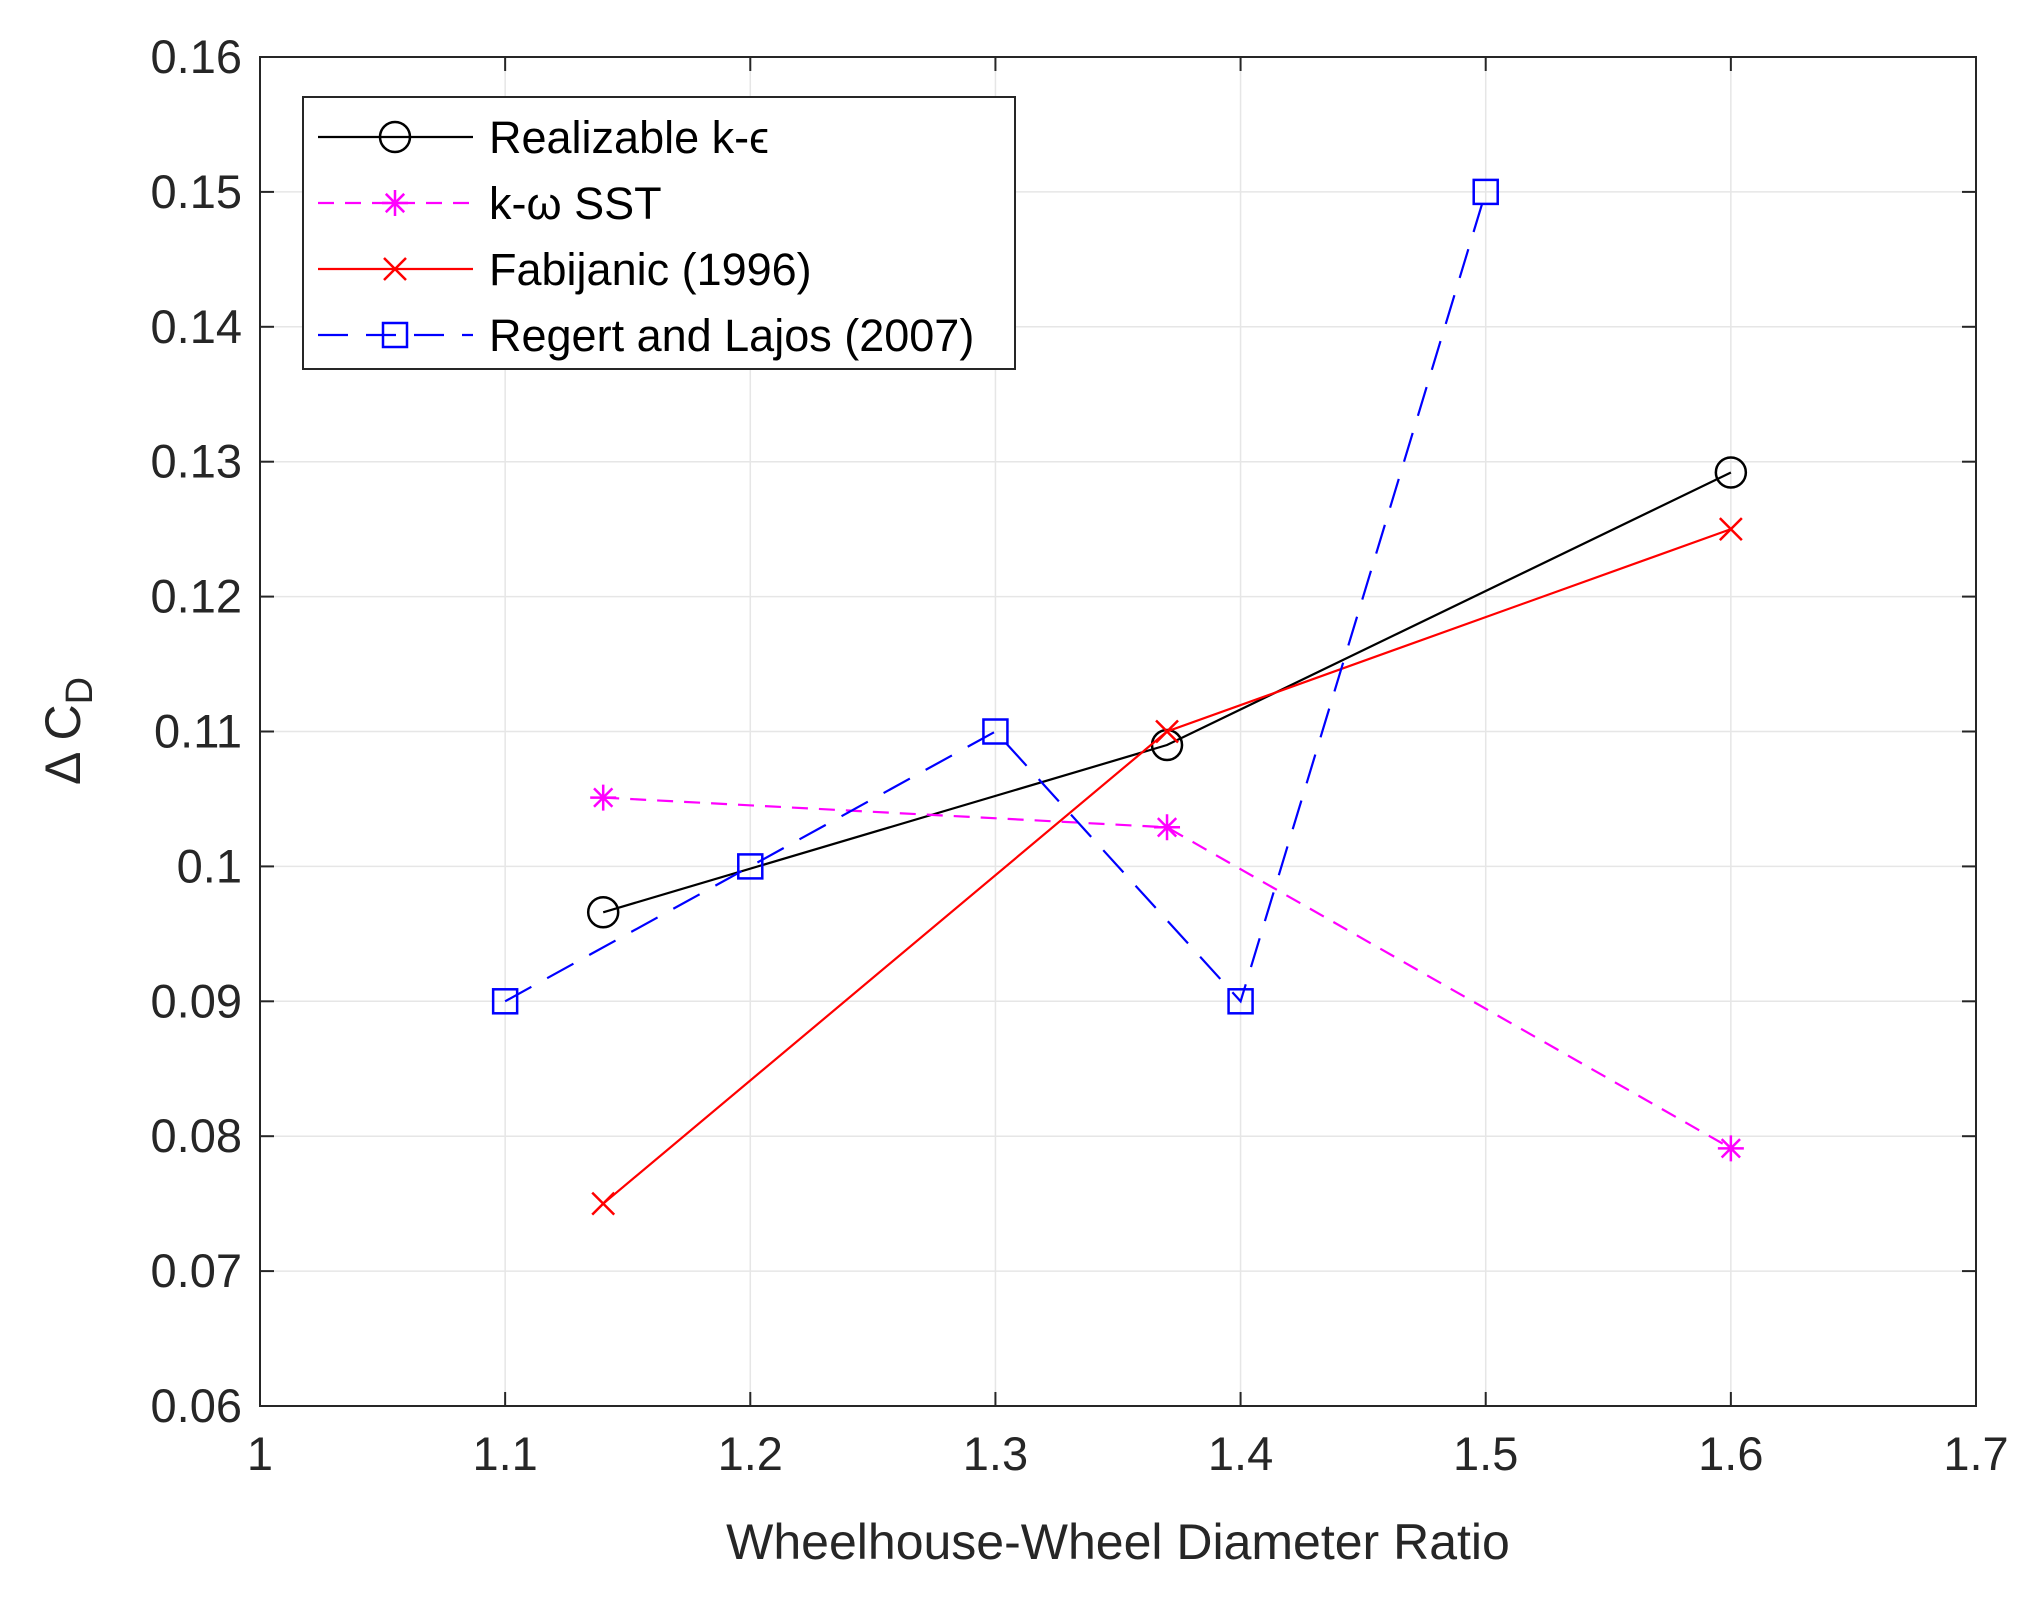  I want to click on x-tick-label: 1, so click(260, 1453).